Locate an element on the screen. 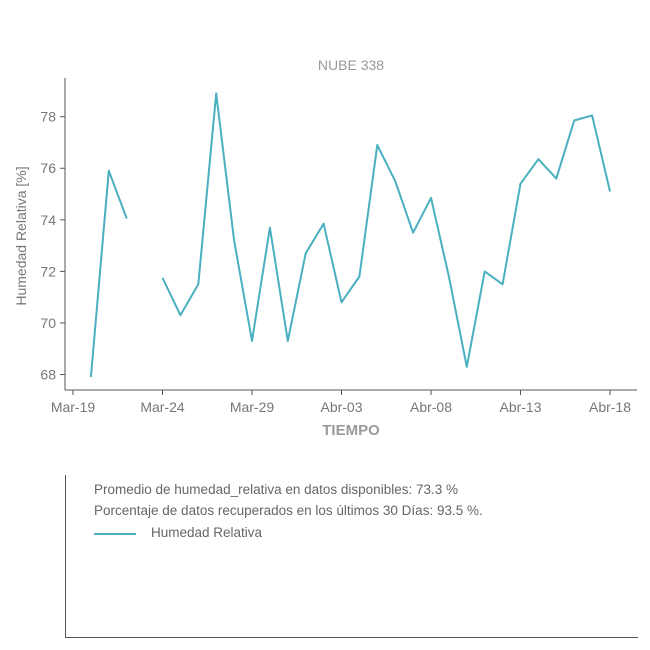 This screenshot has width=650, height=650. x-tick-label: Abr-08 is located at coordinates (431, 407).